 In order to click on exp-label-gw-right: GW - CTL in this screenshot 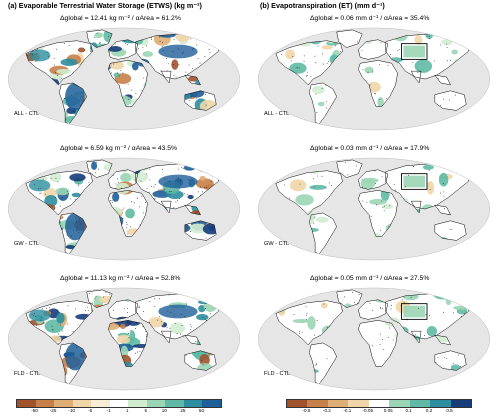, I will do `click(277, 244)`.